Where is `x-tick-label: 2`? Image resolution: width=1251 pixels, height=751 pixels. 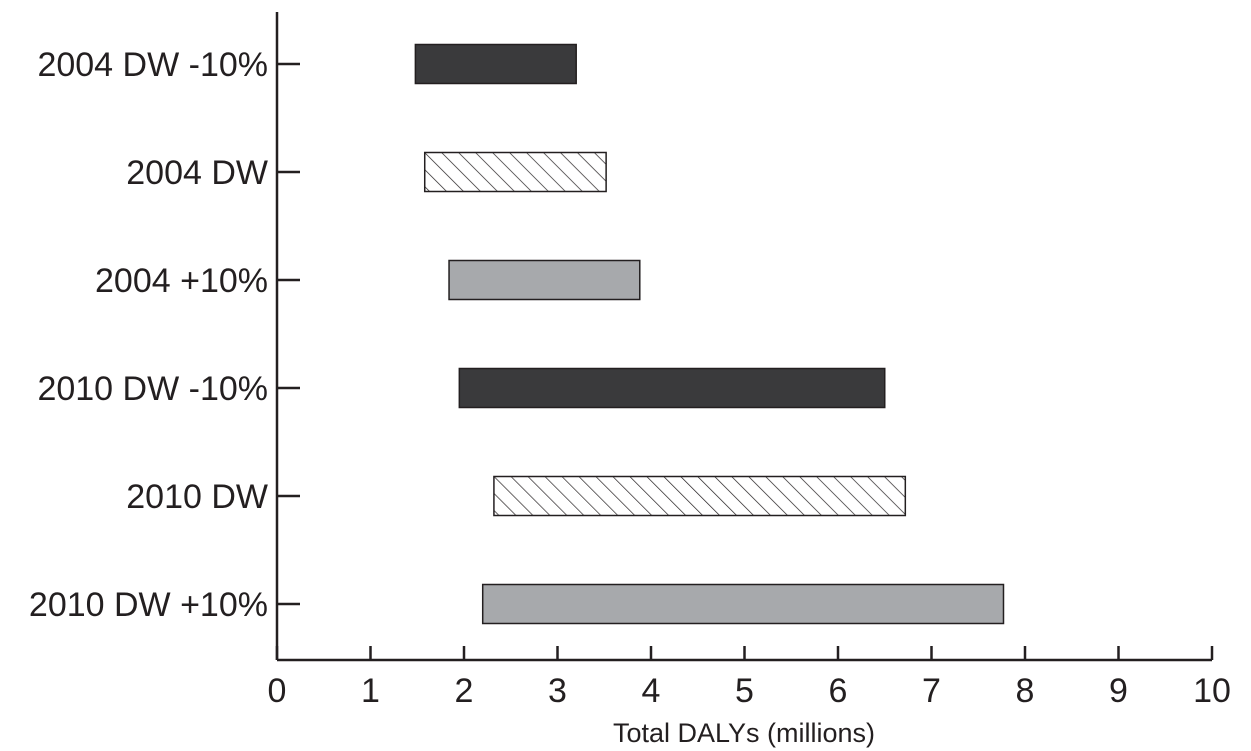
x-tick-label: 2 is located at coordinates (464, 691).